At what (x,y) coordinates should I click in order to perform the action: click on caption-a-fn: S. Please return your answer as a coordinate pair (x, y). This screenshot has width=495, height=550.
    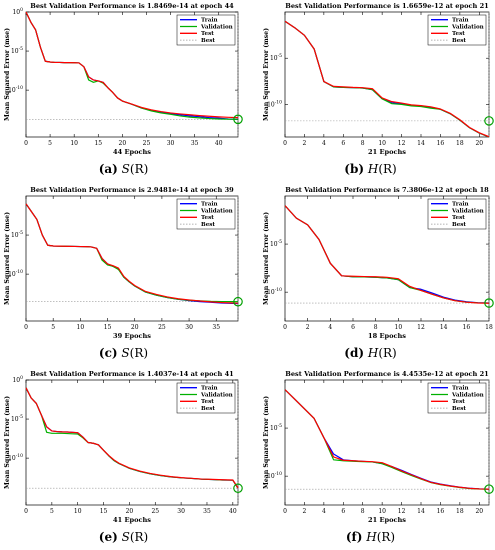
    Looking at the image, I should click on (125, 169).